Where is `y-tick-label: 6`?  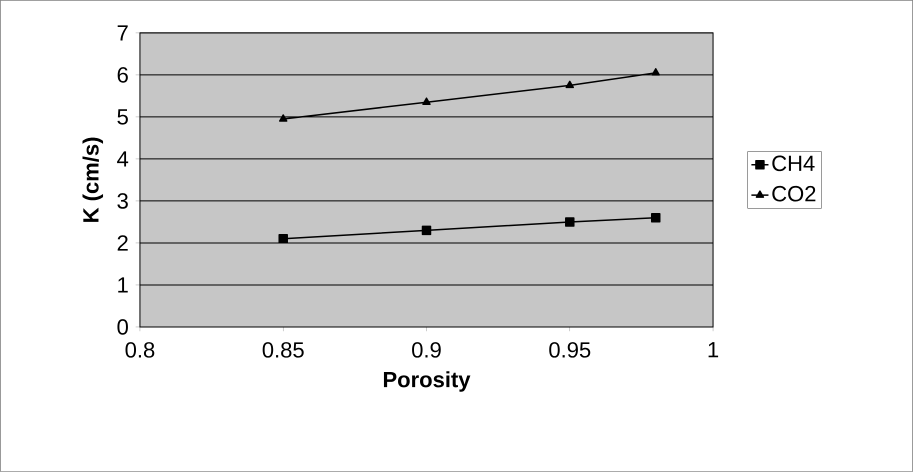
y-tick-label: 6 is located at coordinates (123, 75).